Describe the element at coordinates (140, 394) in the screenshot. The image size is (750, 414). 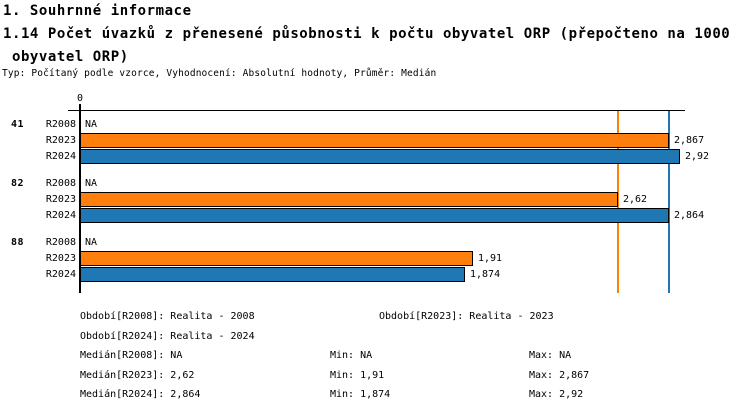
I see `legend-median-r2024: Medián[R2024]: 2,864` at that location.